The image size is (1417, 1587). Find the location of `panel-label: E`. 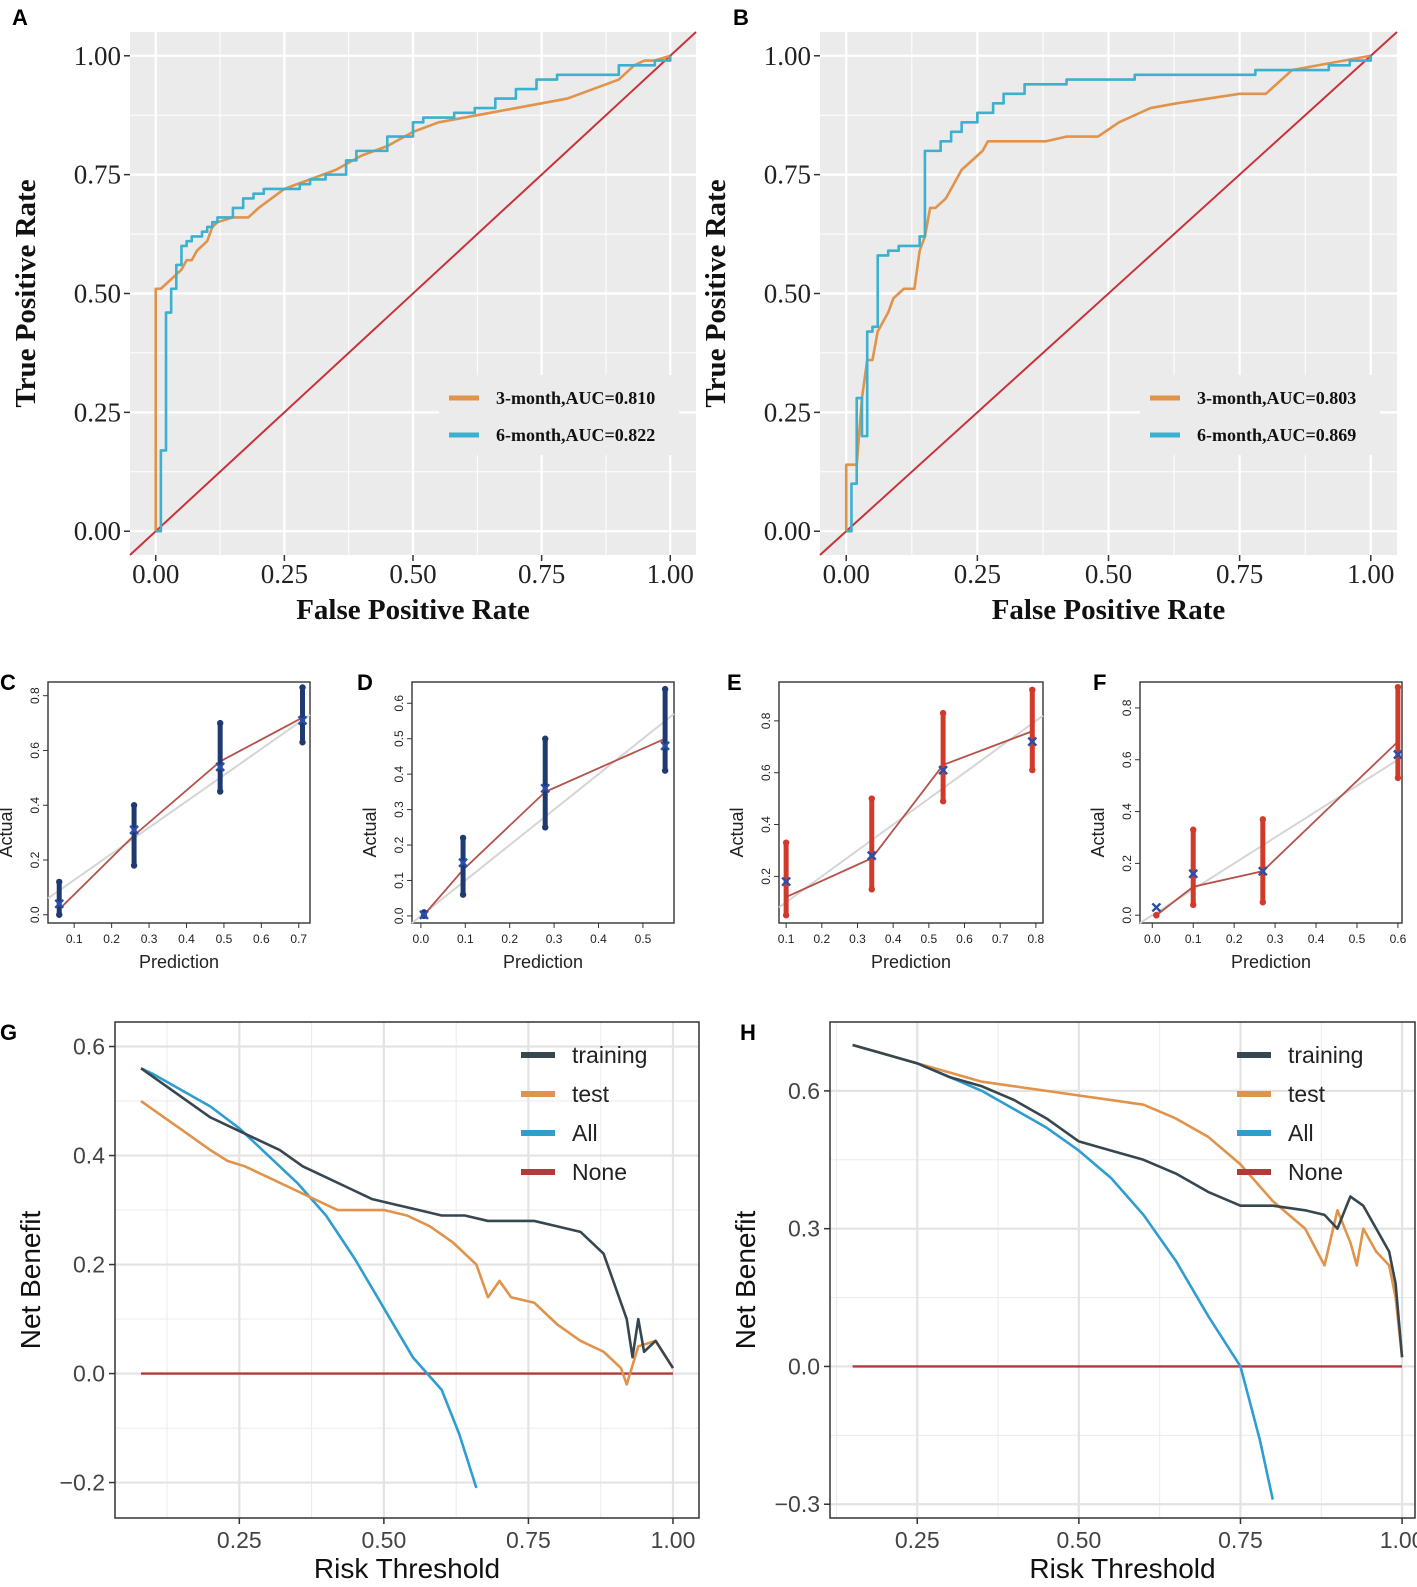

panel-label: E is located at coordinates (734, 682).